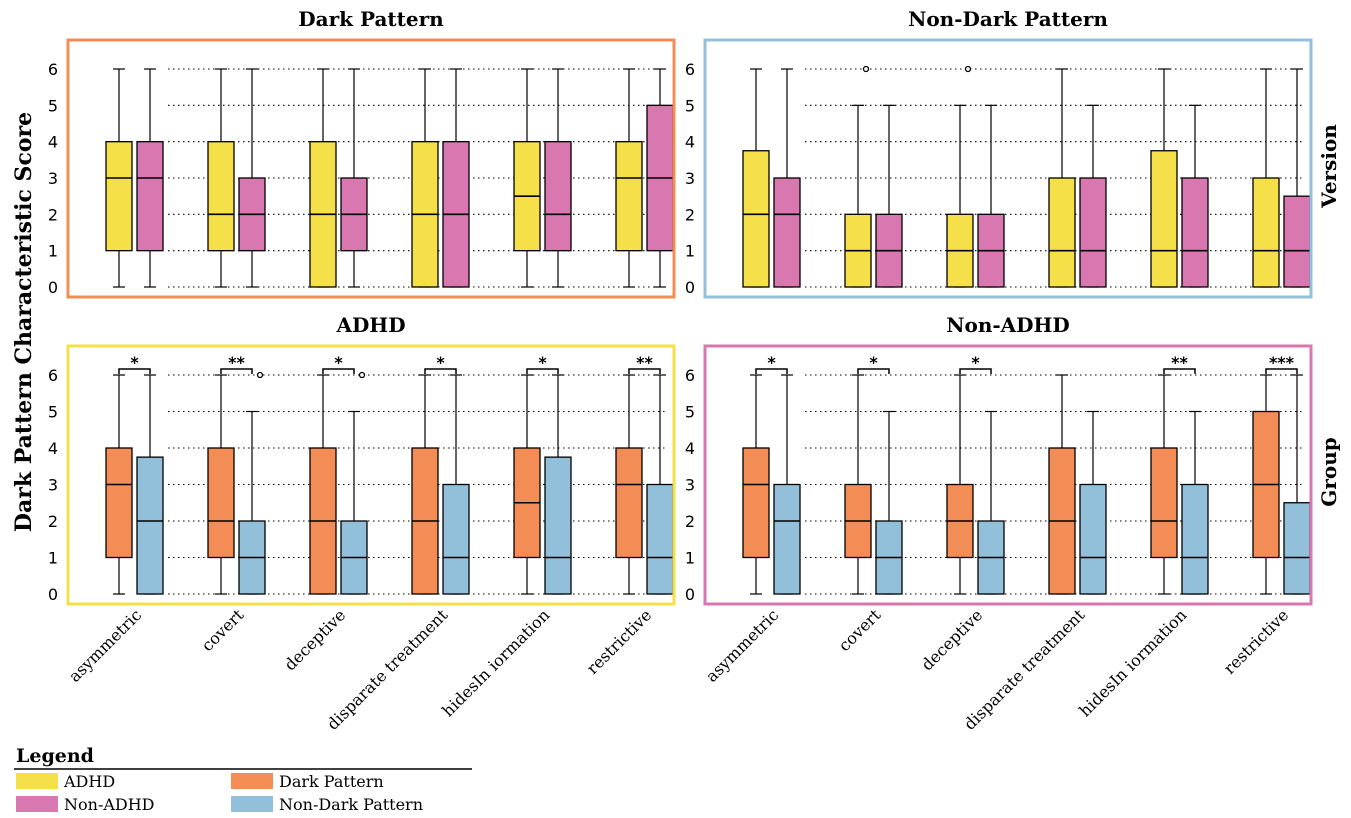  What do you see at coordinates (860, 630) in the screenshot?
I see `x-tick-label: covert` at bounding box center [860, 630].